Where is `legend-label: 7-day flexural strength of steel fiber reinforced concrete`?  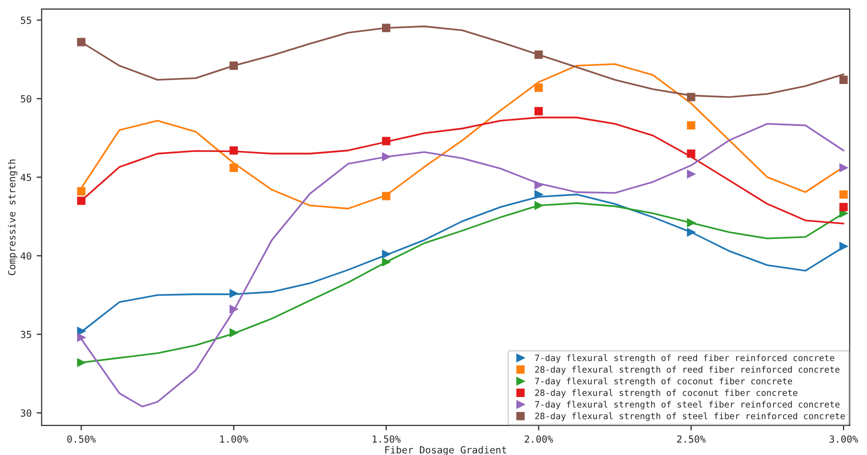 legend-label: 7-day flexural strength of steel fiber reinforced concrete is located at coordinates (687, 405).